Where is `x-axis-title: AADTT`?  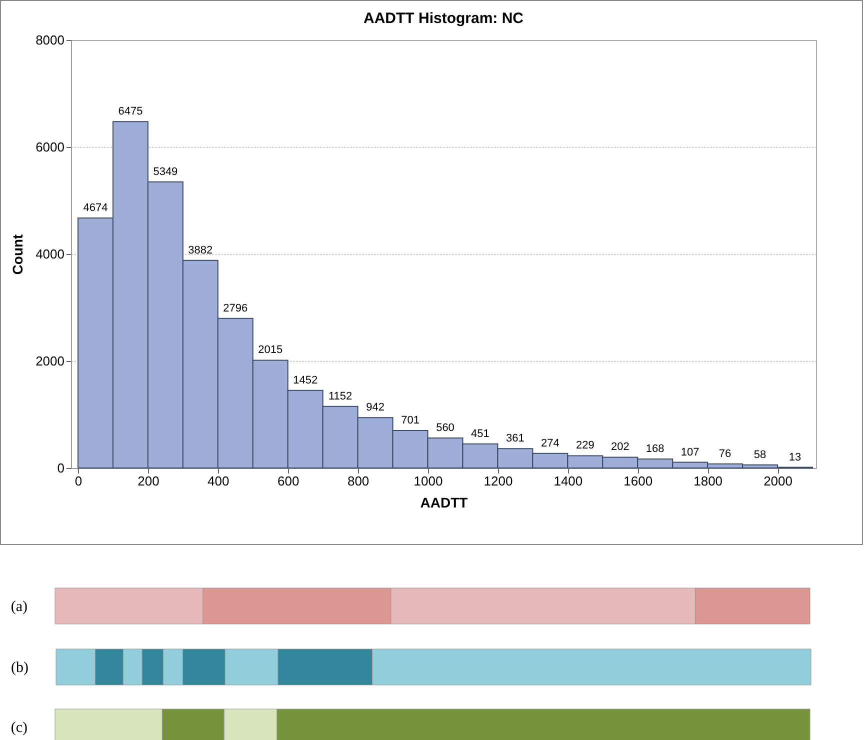 x-axis-title: AADTT is located at coordinates (444, 502).